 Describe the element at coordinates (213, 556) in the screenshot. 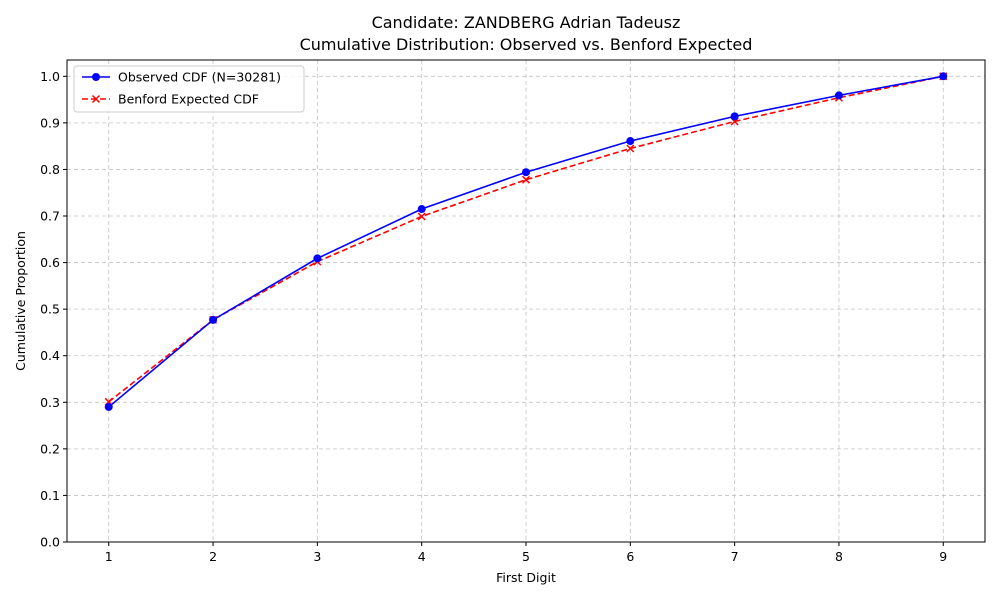

I see `x-tick-label: 2` at that location.